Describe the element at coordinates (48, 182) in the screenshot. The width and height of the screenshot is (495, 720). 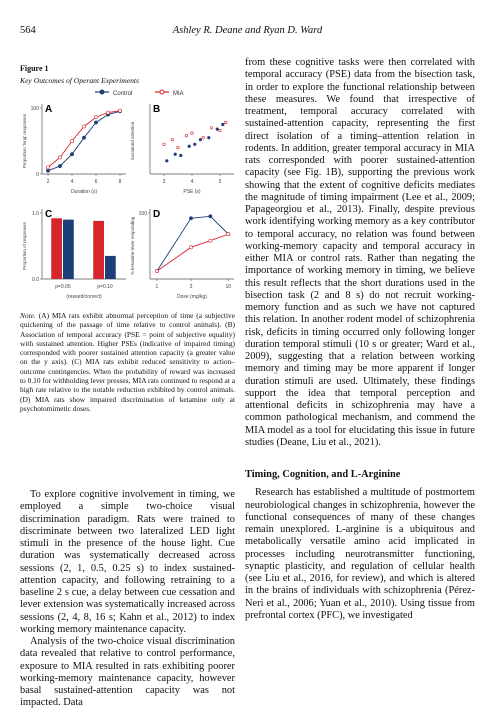
I see `x-tick-label: 2` at that location.